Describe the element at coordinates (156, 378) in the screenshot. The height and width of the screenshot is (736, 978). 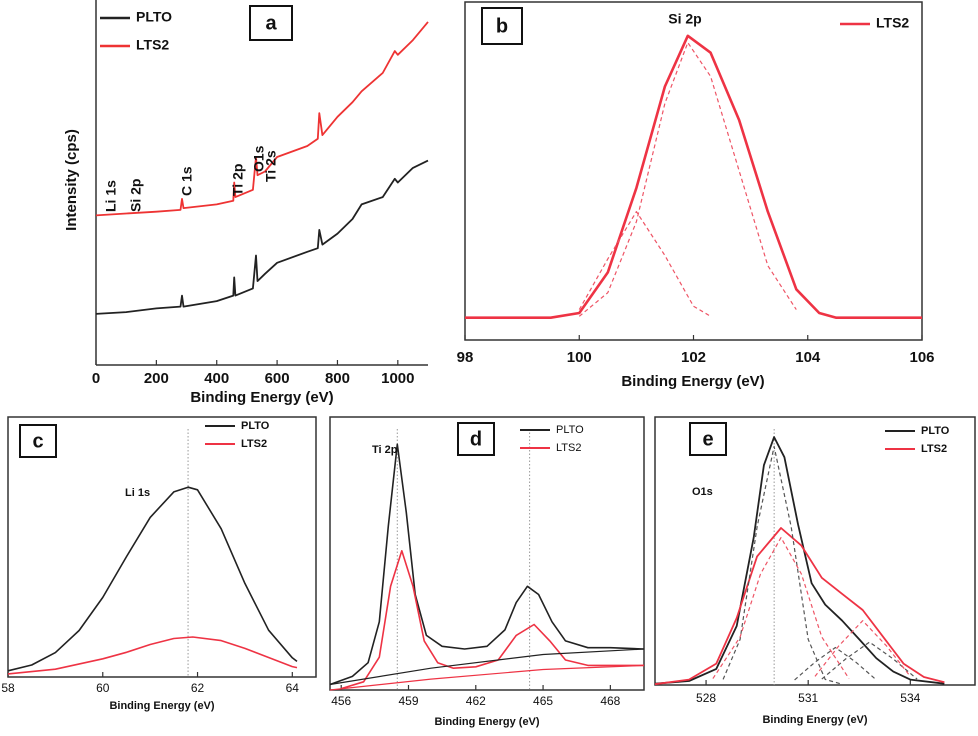
I see `x-tick-label: 200` at that location.